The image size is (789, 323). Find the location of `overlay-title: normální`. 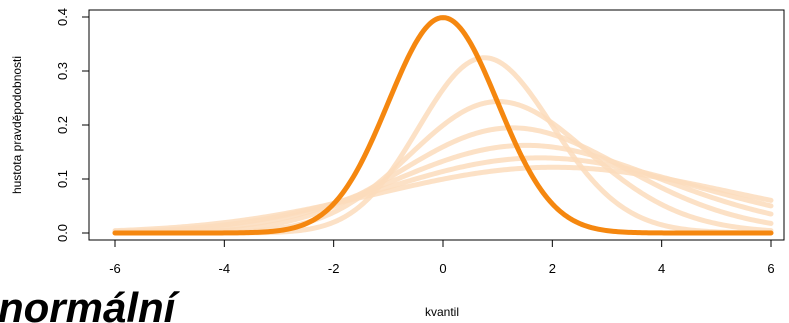

overlay-title: normální is located at coordinates (90, 303).